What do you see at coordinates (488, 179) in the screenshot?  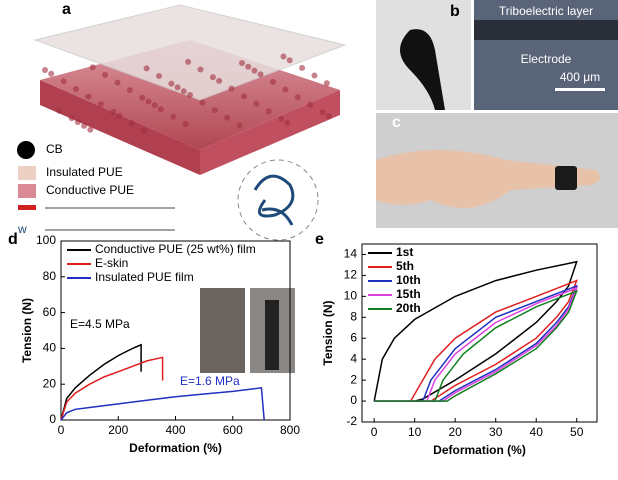 I see `hand` at bounding box center [488, 179].